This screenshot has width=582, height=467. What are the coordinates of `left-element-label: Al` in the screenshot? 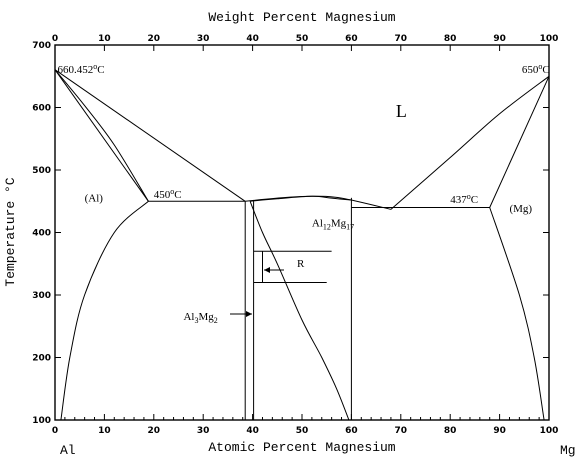 It's located at (68, 450).